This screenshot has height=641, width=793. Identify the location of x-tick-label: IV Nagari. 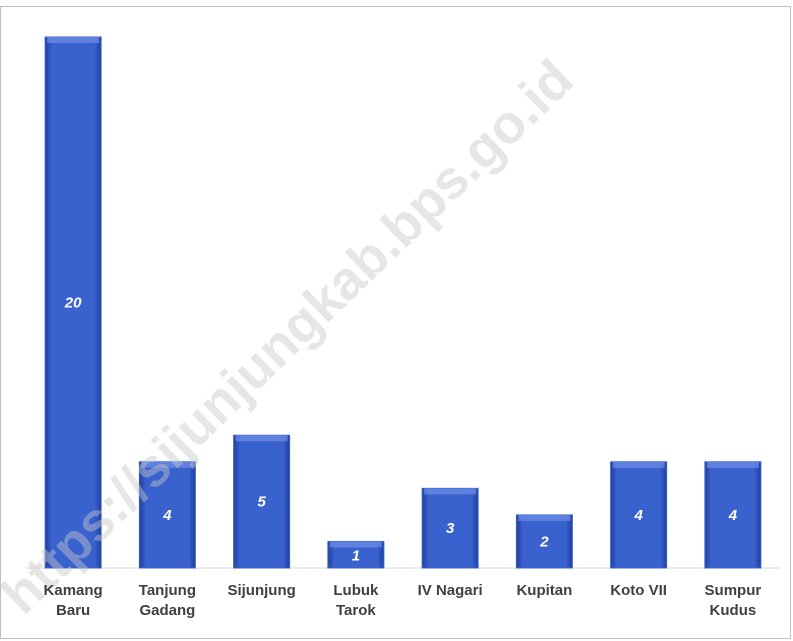
(450, 590).